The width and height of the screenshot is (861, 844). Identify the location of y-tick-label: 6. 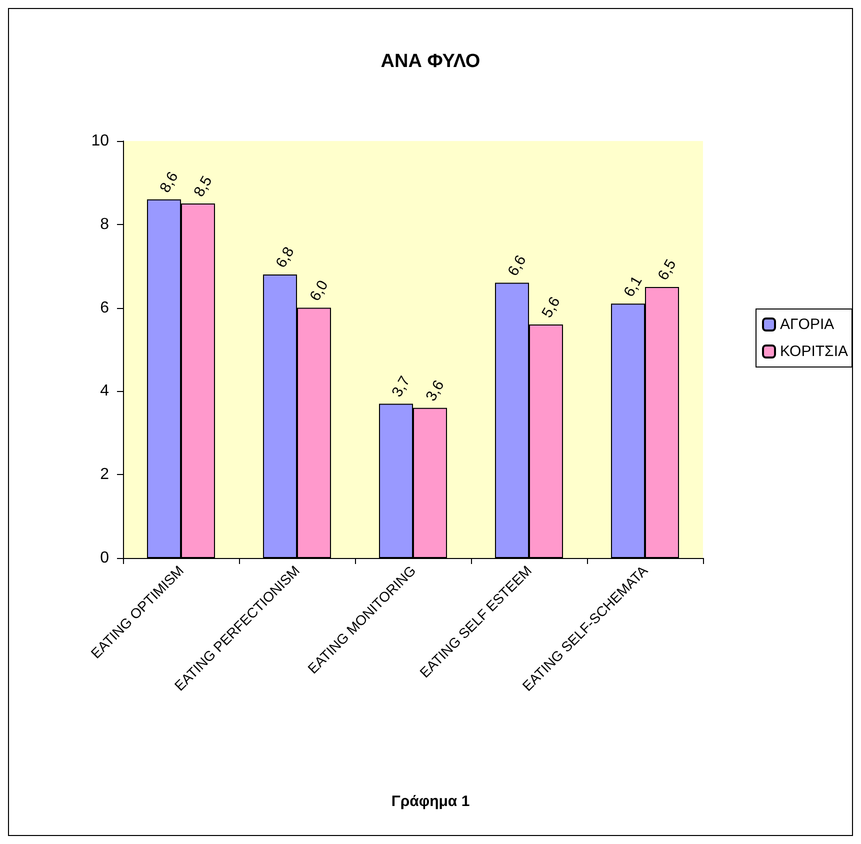
(105, 307).